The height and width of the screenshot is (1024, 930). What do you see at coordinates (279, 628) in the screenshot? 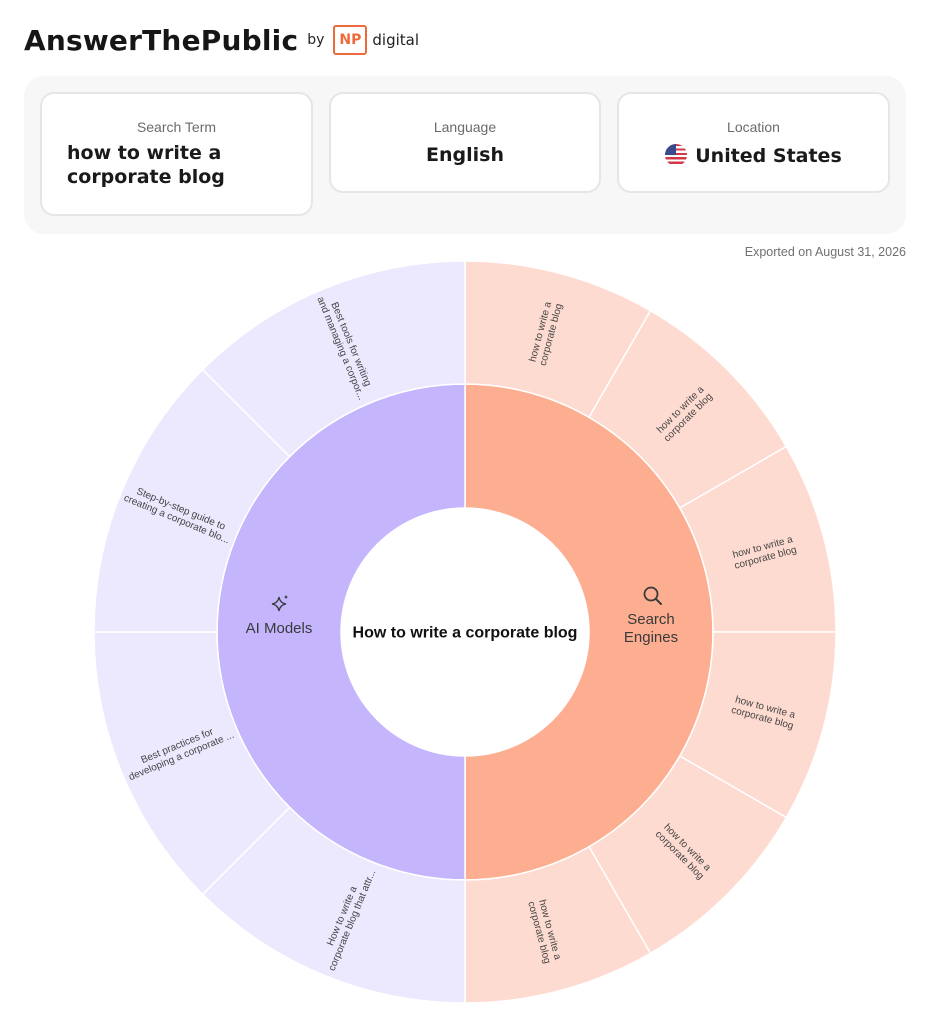
I see `ai-models-label: AI Models` at bounding box center [279, 628].